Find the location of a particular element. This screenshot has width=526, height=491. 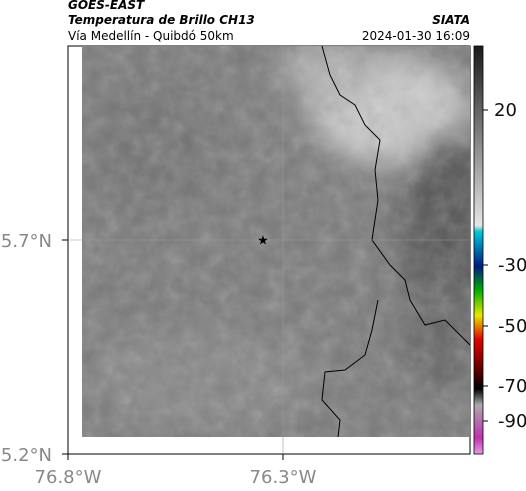

colorbar-label: -70 is located at coordinates (512, 386).